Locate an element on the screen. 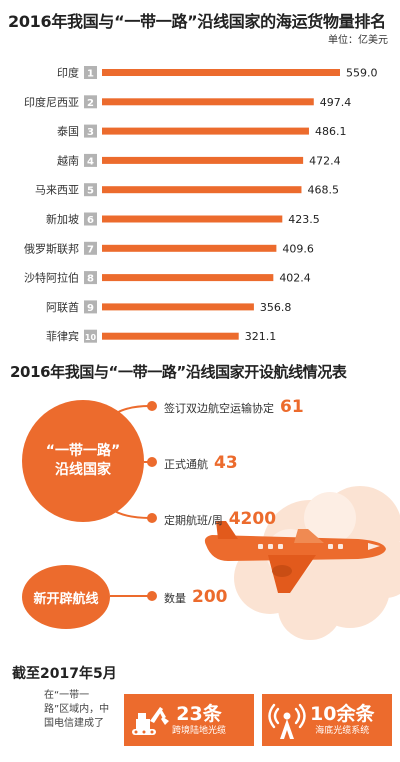 This screenshot has width=400, height=762. new-routes-hub: 新开辟航线 is located at coordinates (66, 597).